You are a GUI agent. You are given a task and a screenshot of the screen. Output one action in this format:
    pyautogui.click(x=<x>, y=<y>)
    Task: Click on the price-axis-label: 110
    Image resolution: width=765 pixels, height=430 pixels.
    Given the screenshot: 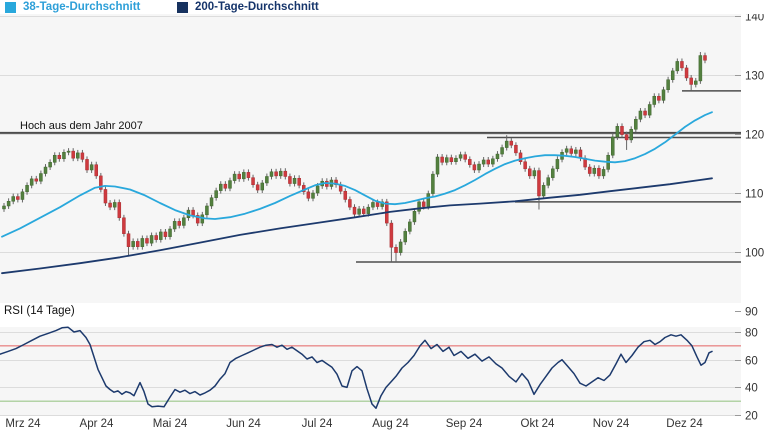 What is the action you would take?
    pyautogui.click(x=754, y=195)
    